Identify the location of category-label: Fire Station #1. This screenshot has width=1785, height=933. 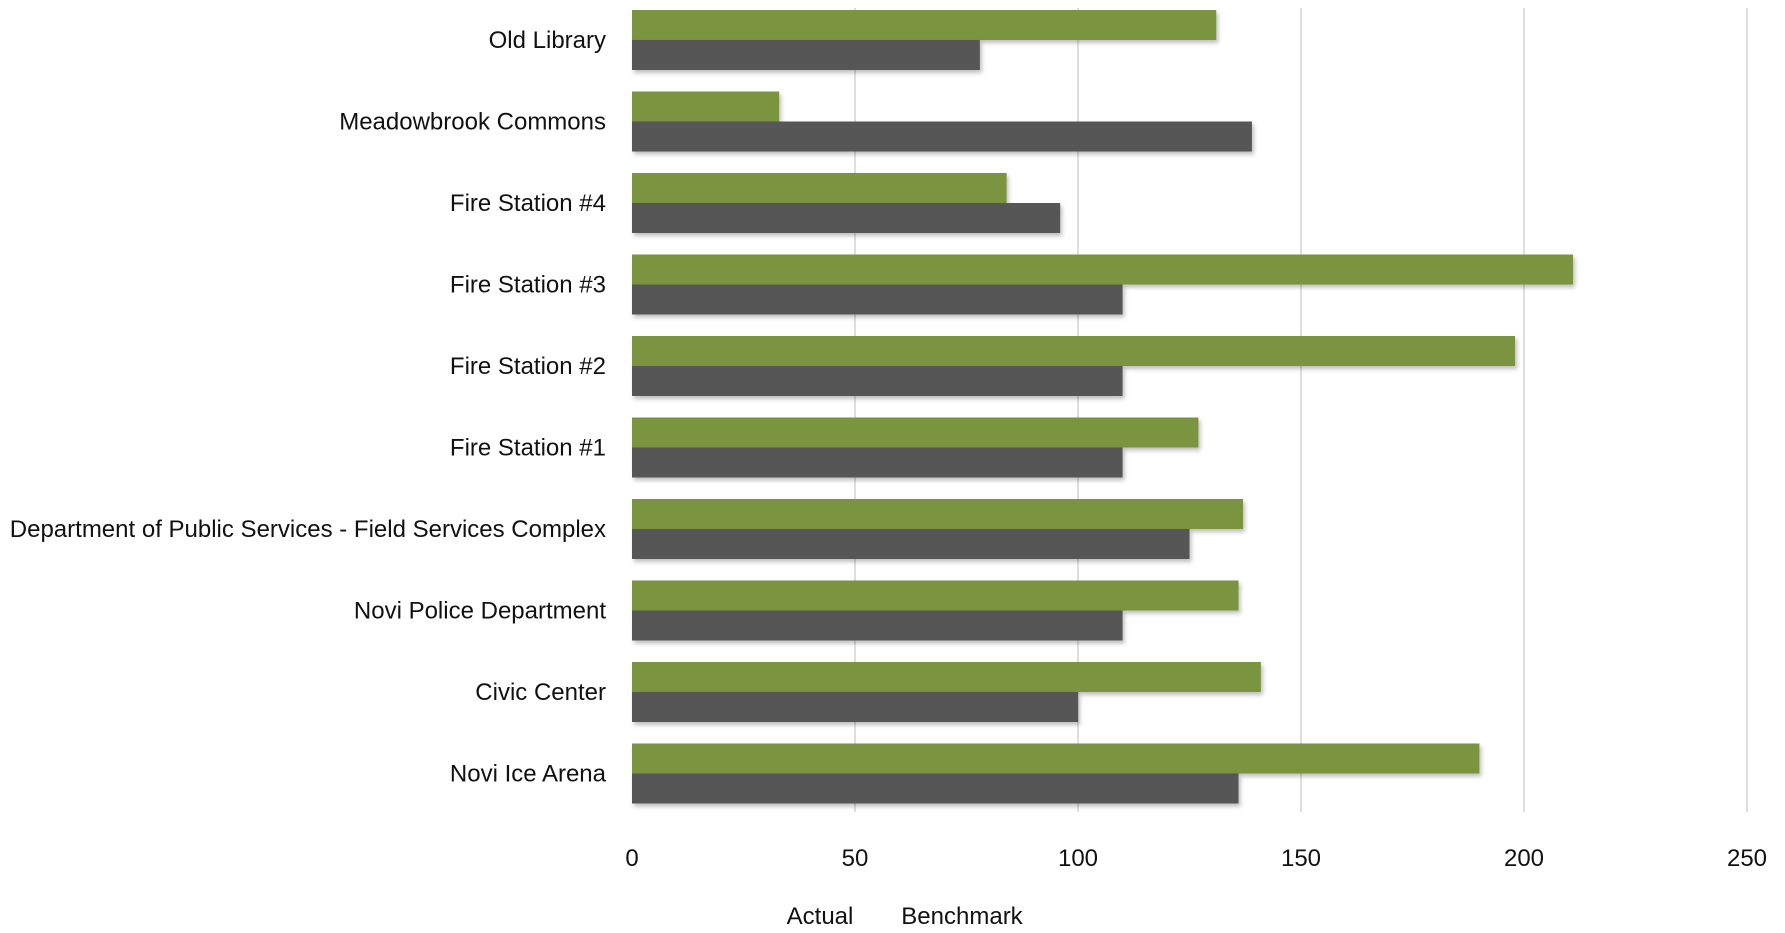
(528, 448).